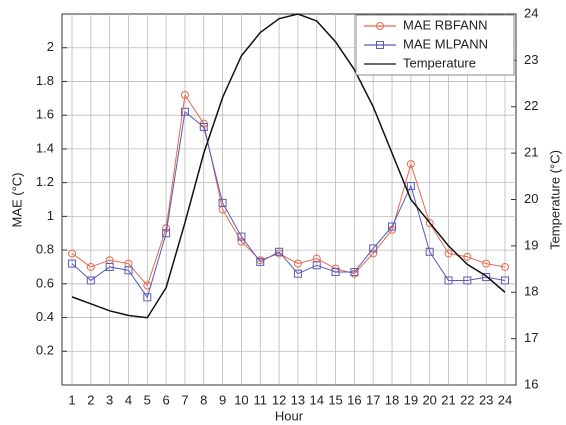 This screenshot has height=425, width=566. What do you see at coordinates (354, 399) in the screenshot?
I see `x-tick-label: 16` at bounding box center [354, 399].